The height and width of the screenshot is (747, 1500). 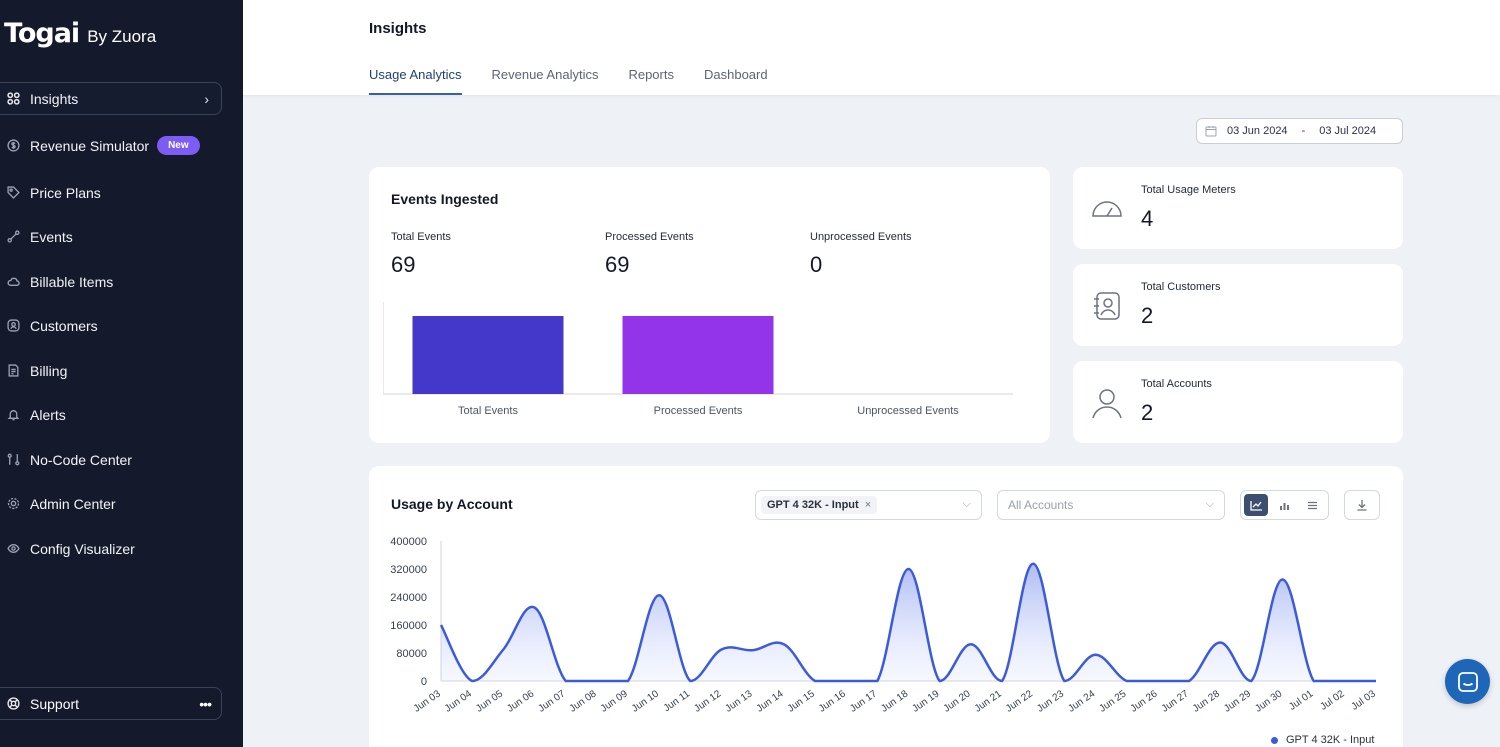 I want to click on legend-dot, so click(x=1274, y=740).